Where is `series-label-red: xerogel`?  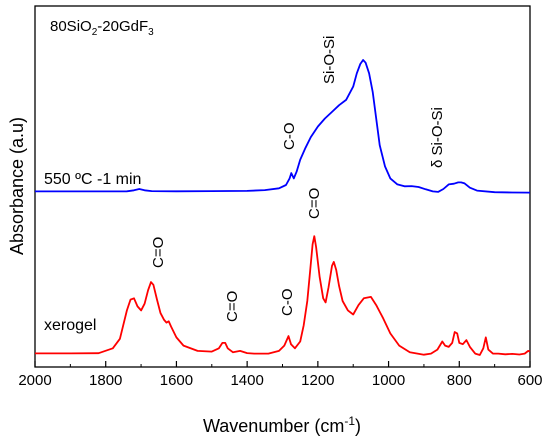
series-label-red: xerogel is located at coordinates (70, 325).